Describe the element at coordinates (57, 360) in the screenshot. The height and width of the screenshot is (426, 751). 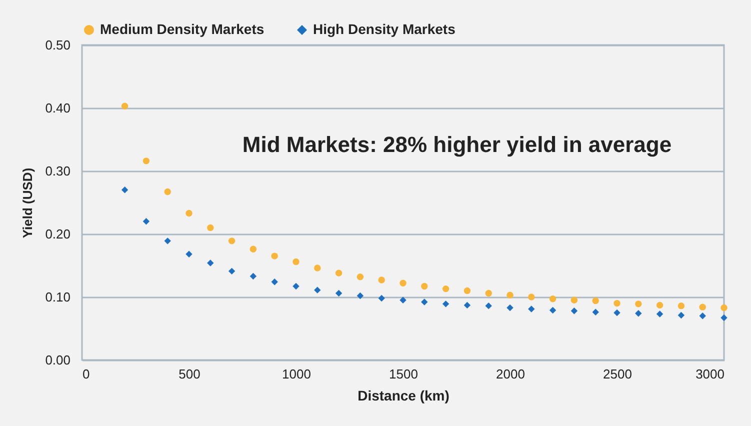
I see `y-tick-label: 0.00` at that location.